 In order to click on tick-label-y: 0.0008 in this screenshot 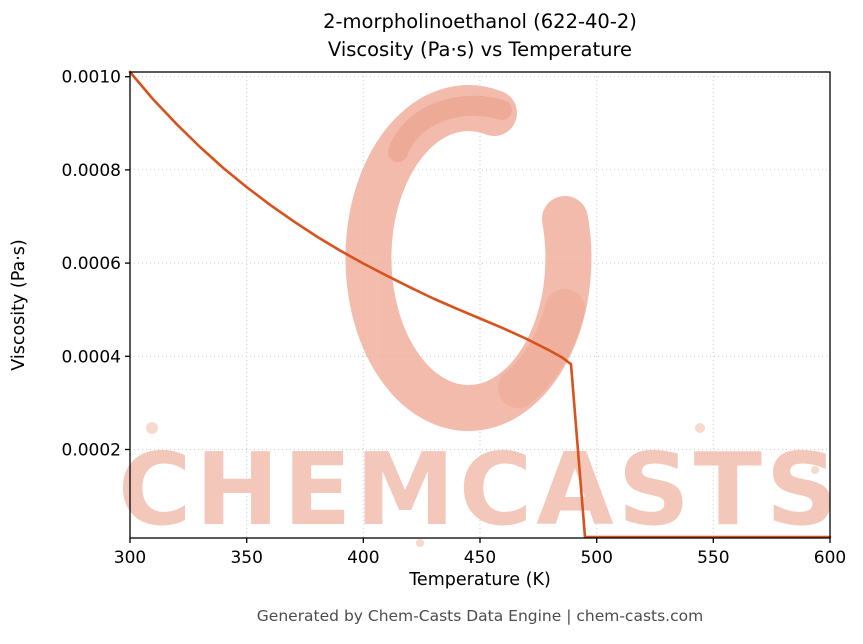, I will do `click(91, 171)`.